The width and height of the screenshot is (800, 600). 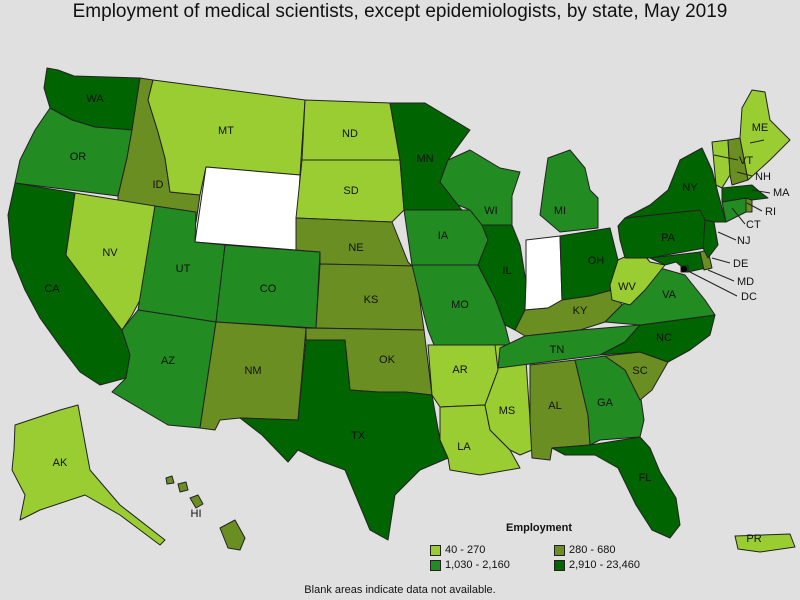 I want to click on state-label-co: CO, so click(x=268, y=289).